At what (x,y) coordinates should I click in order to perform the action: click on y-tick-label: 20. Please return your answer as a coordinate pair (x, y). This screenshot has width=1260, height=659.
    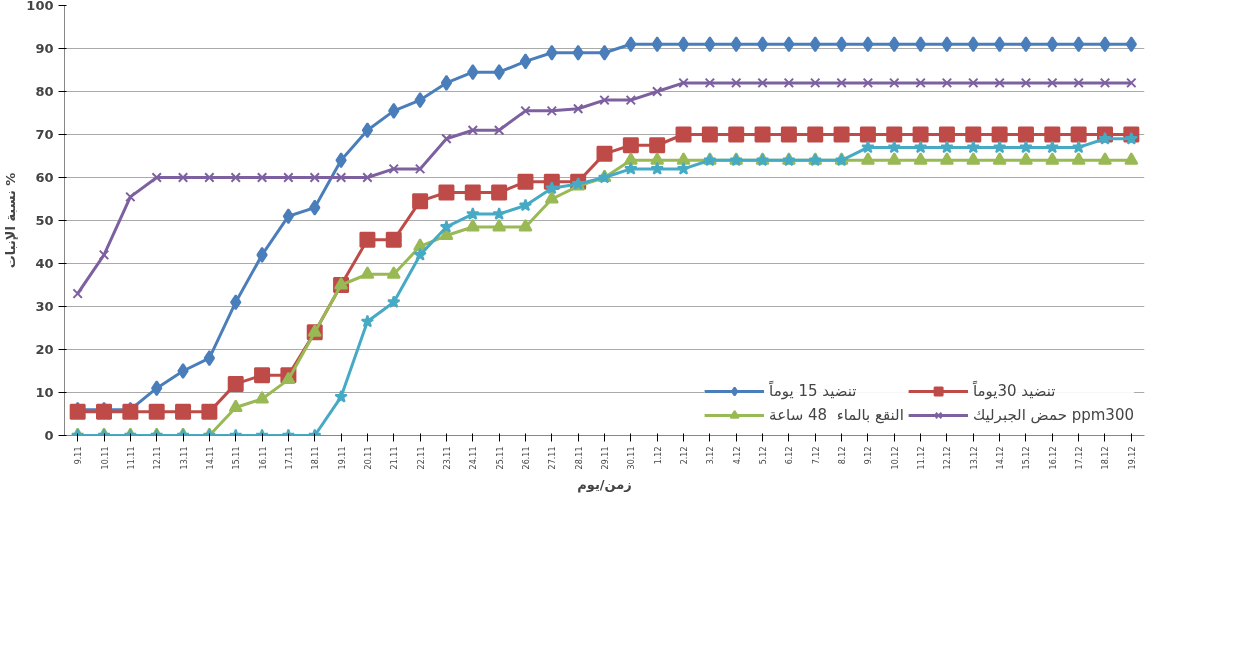
    Looking at the image, I should click on (44, 349).